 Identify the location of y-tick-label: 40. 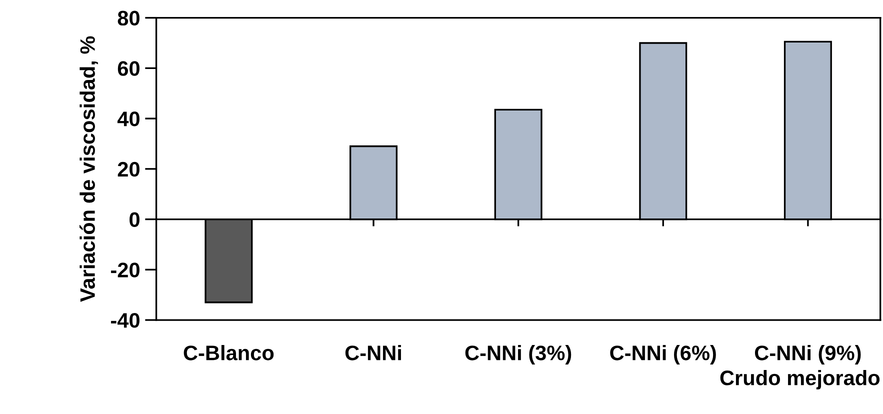
(128, 119).